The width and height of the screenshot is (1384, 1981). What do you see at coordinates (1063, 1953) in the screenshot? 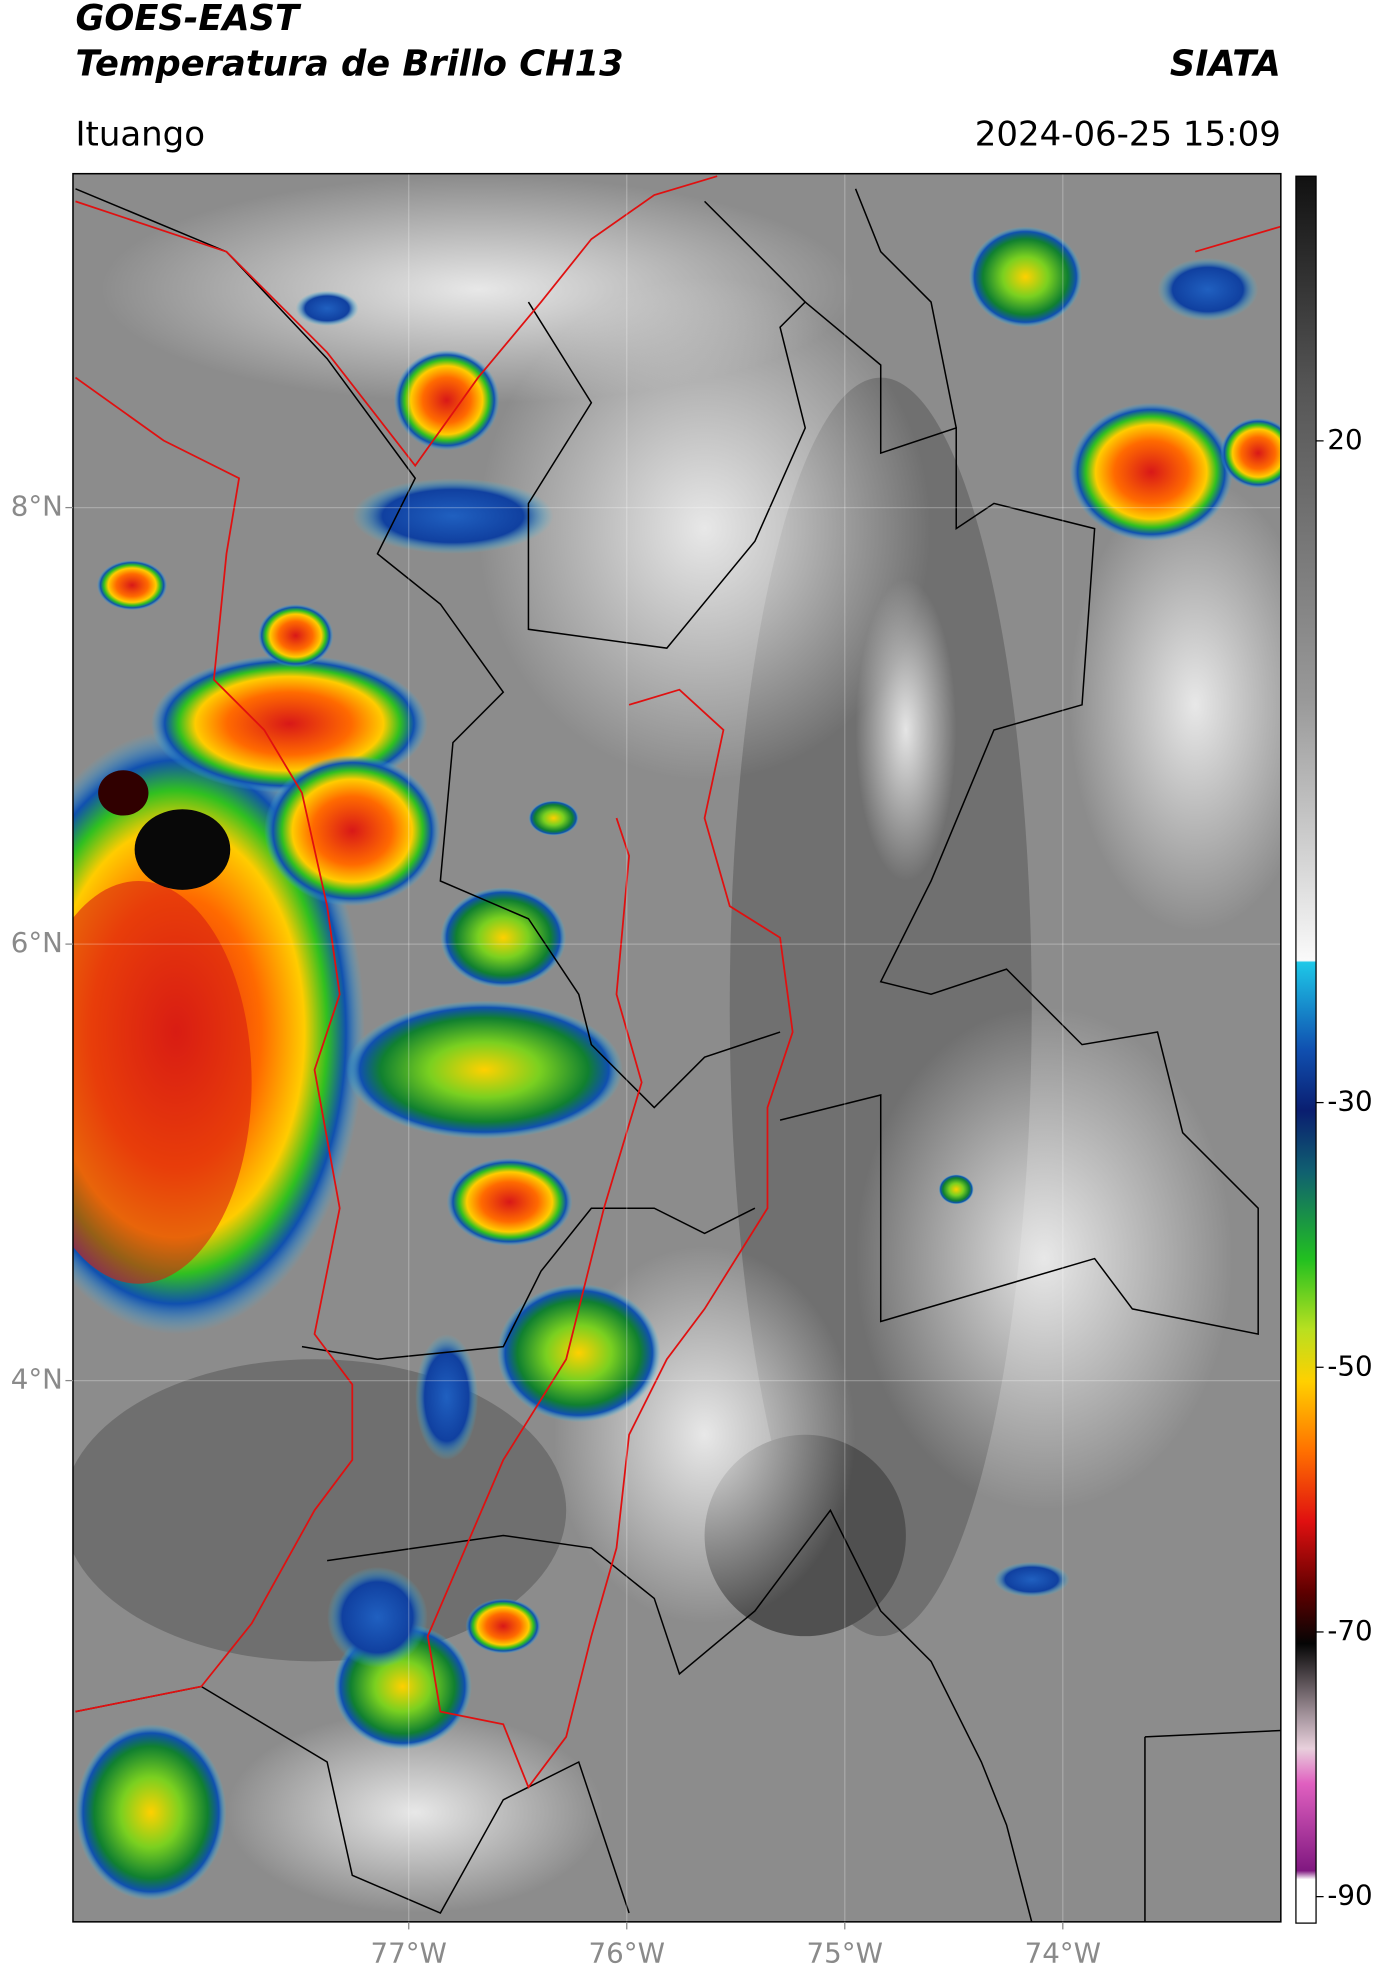
I see `x-tick-label: 74°W` at bounding box center [1063, 1953].